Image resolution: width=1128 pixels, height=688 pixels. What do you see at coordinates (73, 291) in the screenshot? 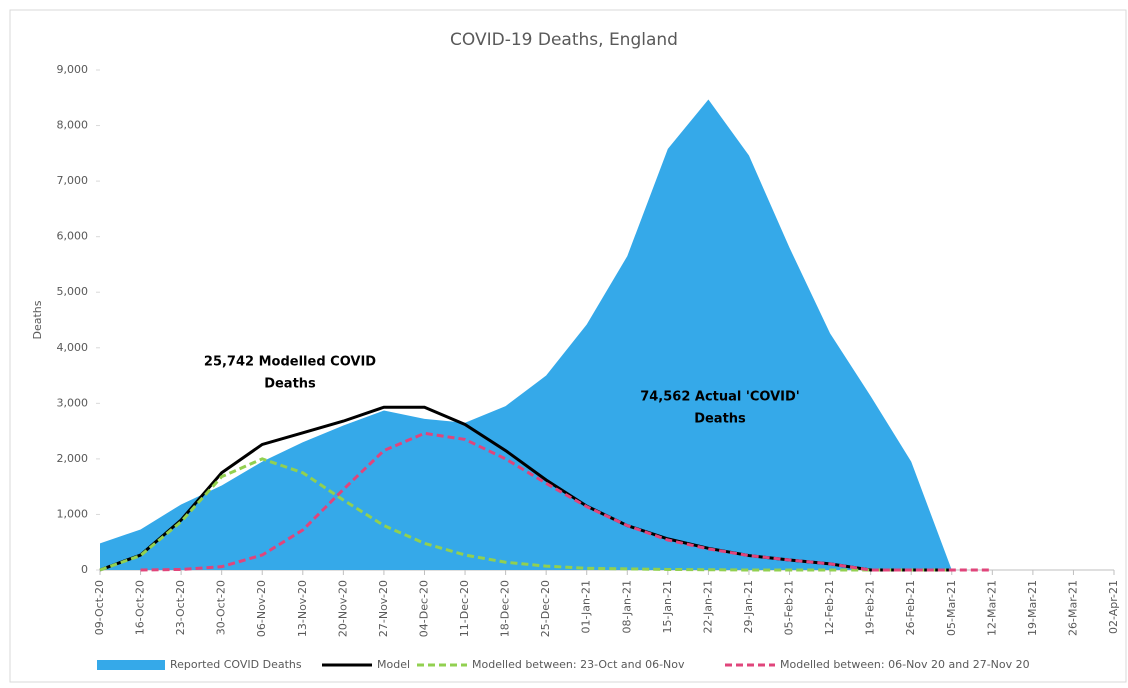
I see `y-tick-label: 5,000` at bounding box center [73, 291].